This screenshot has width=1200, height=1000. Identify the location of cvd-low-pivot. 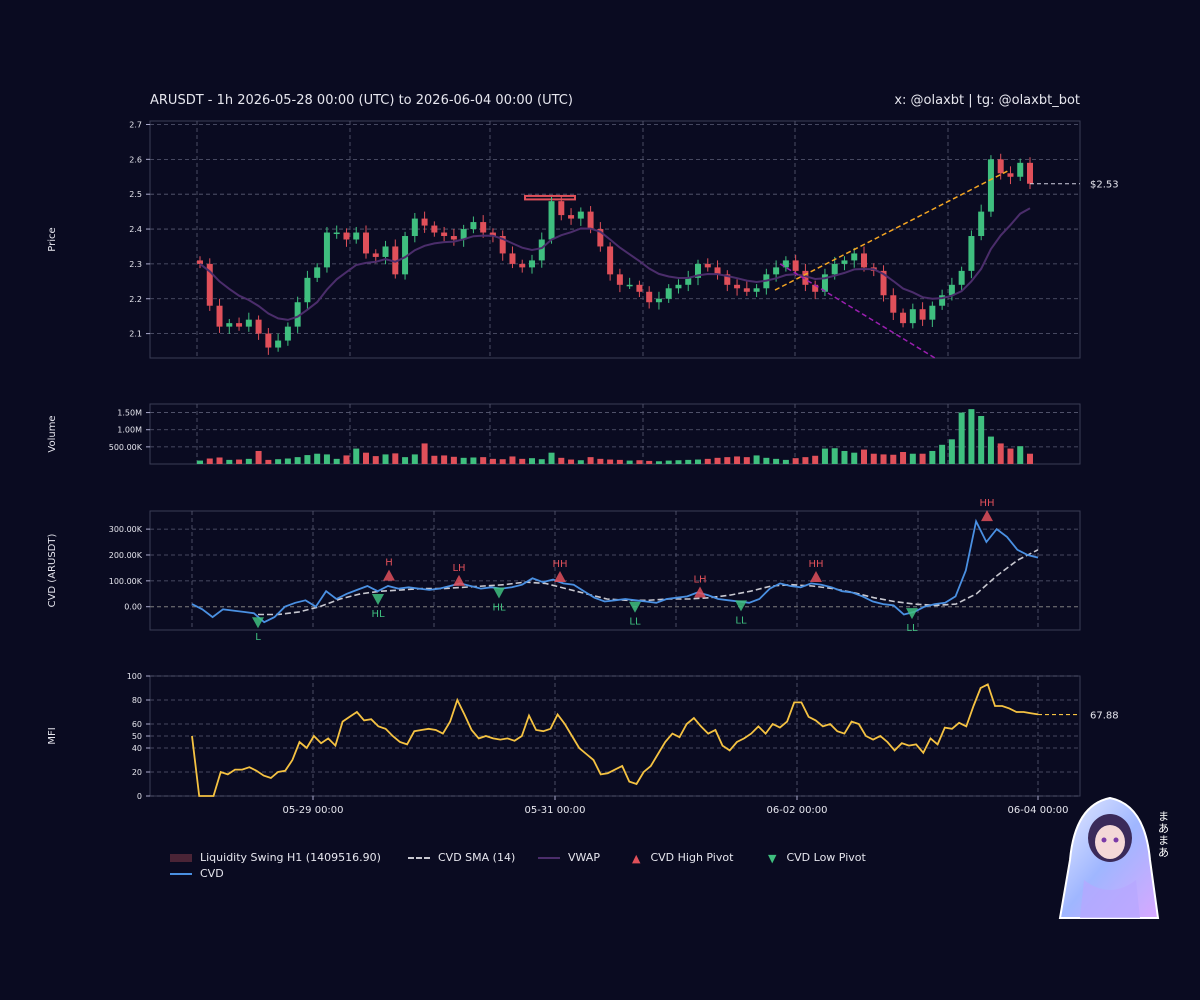
(499, 593).